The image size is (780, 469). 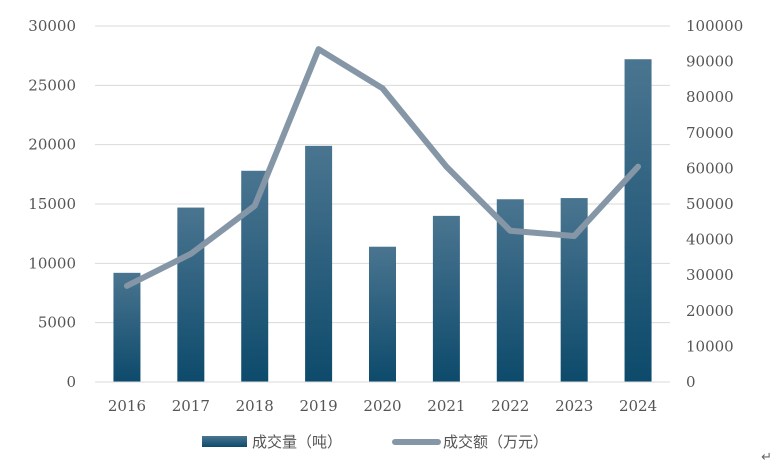 I want to click on x-tick-label: 2022, so click(x=510, y=406).